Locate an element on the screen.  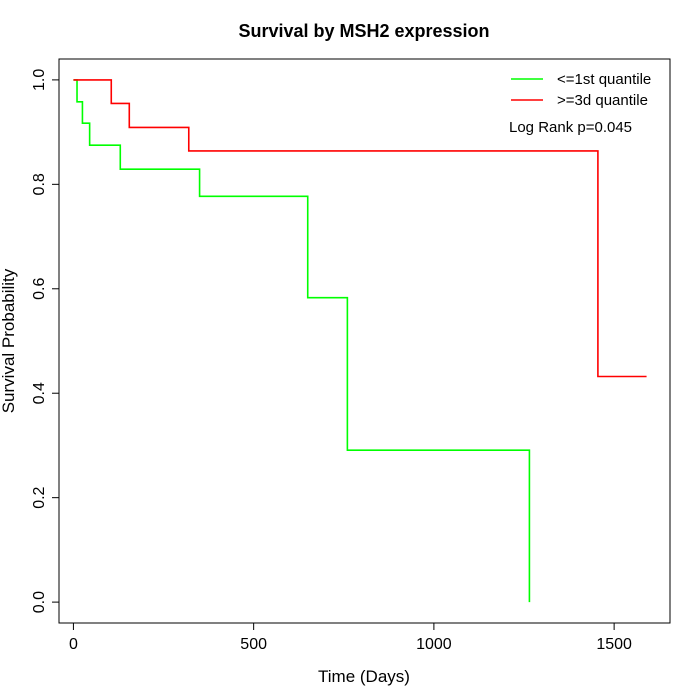
y-tick-label: 1.0 is located at coordinates (39, 80).